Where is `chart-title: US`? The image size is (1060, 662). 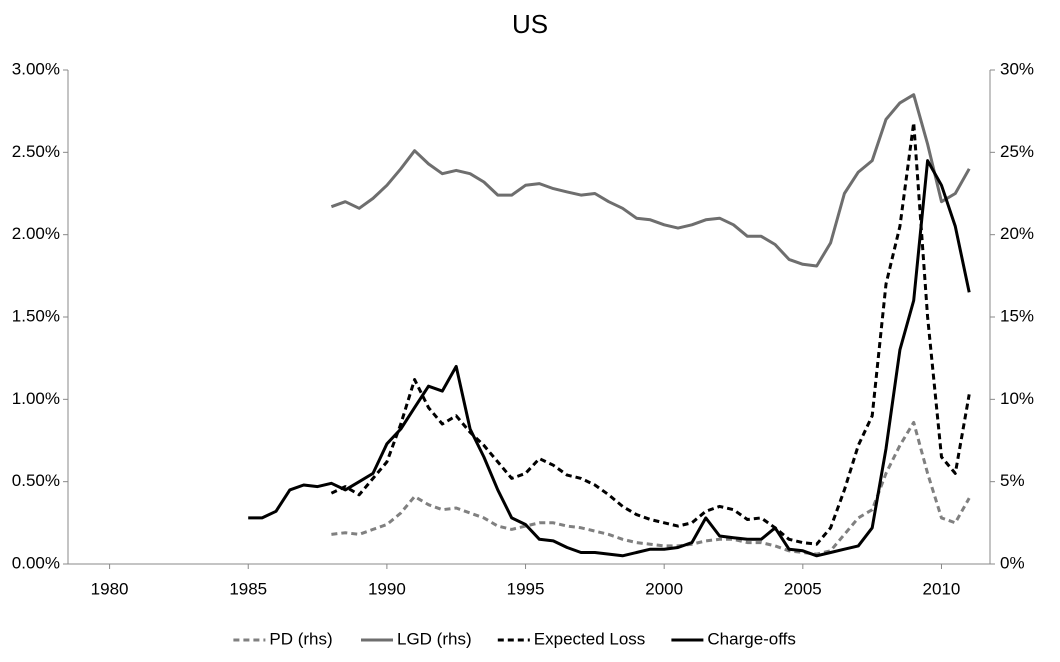 chart-title: US is located at coordinates (530, 24).